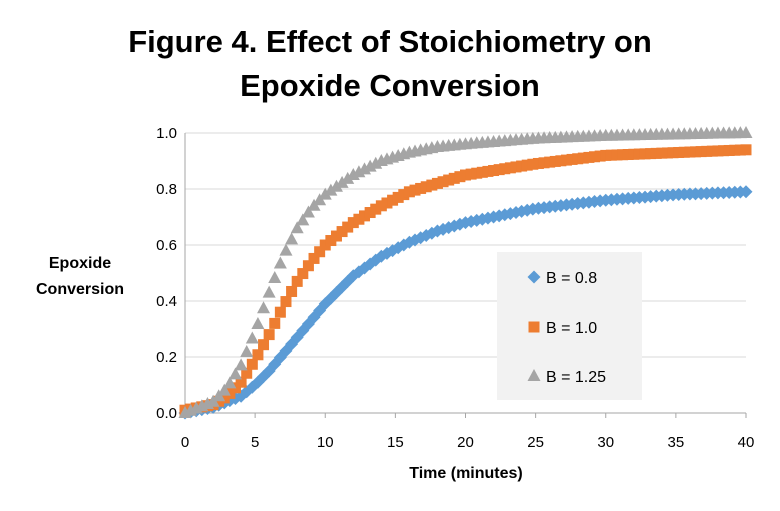  I want to click on y-tick-label: 1.0, so click(166, 133).